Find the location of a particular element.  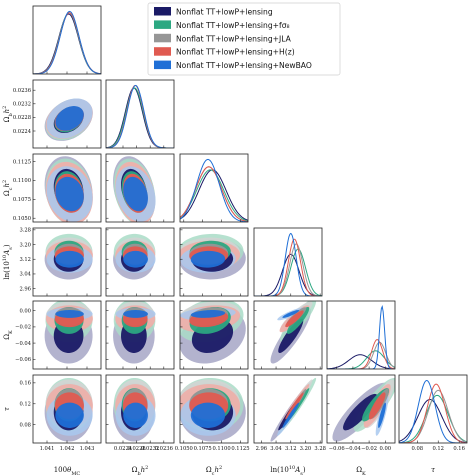

y-tick-label: 3.12 is located at coordinates (25, 260).